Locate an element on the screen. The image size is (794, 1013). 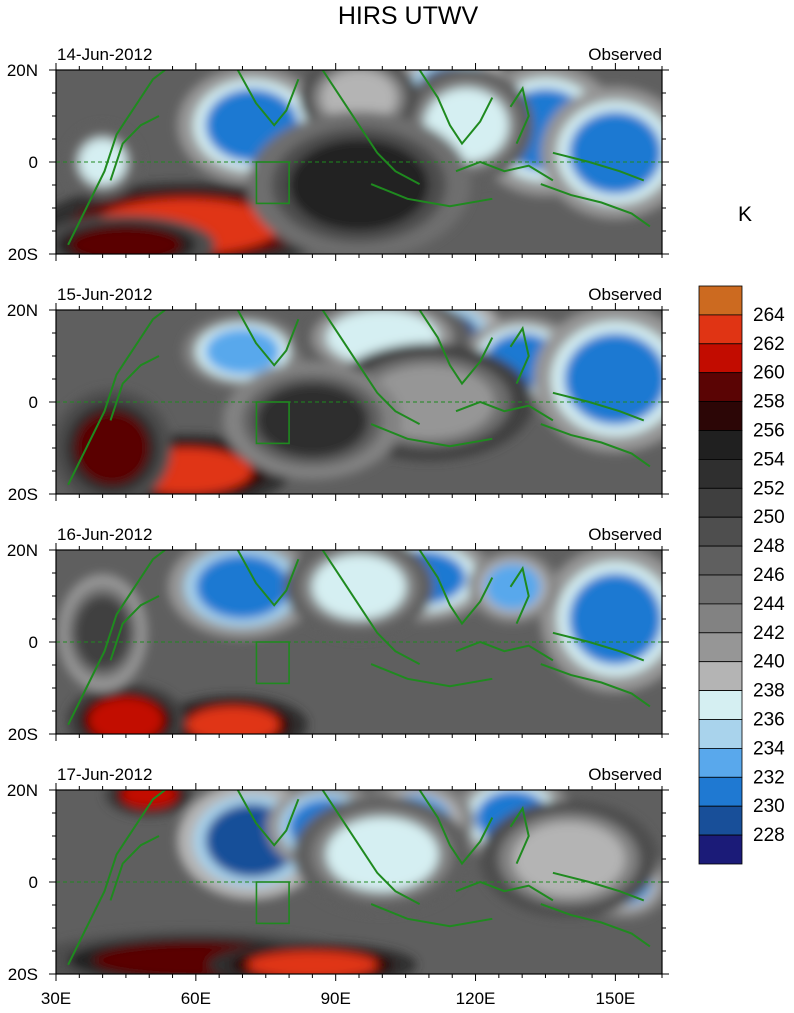
colorbar-level-label: 260 is located at coordinates (769, 373).